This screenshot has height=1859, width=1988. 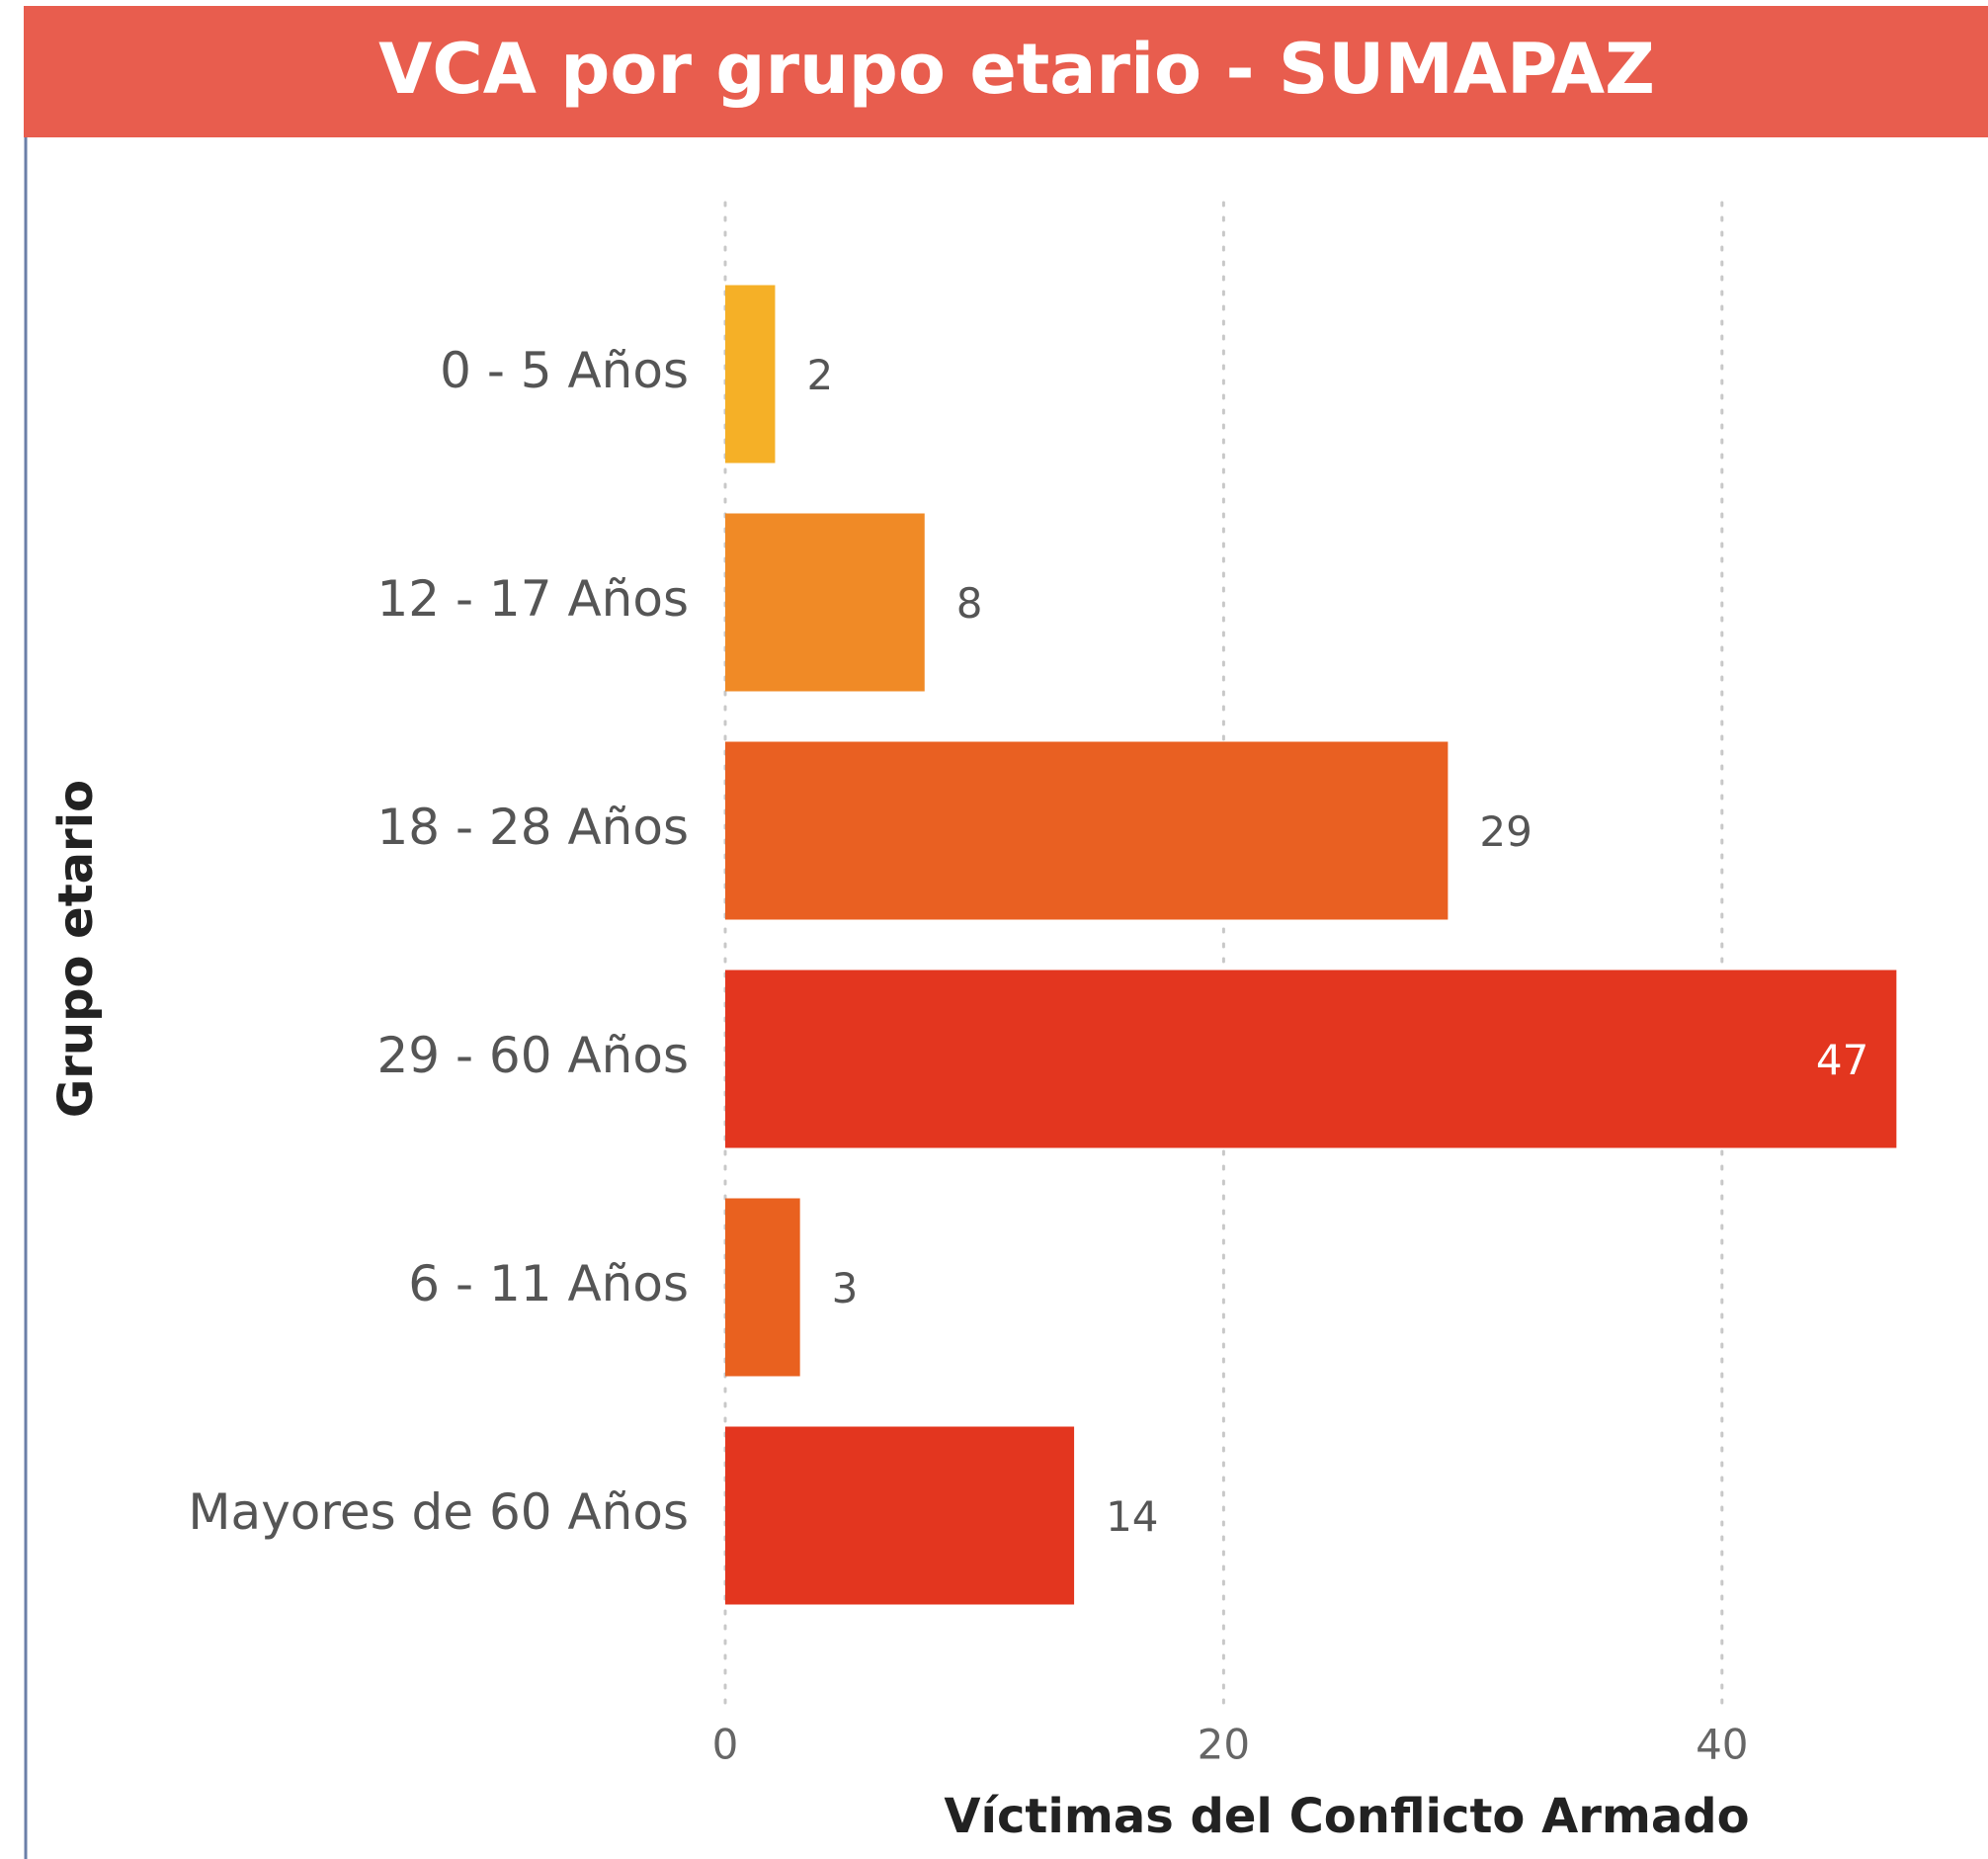 I want to click on y-tick-label: 12 - 17 Años, so click(x=532, y=599).